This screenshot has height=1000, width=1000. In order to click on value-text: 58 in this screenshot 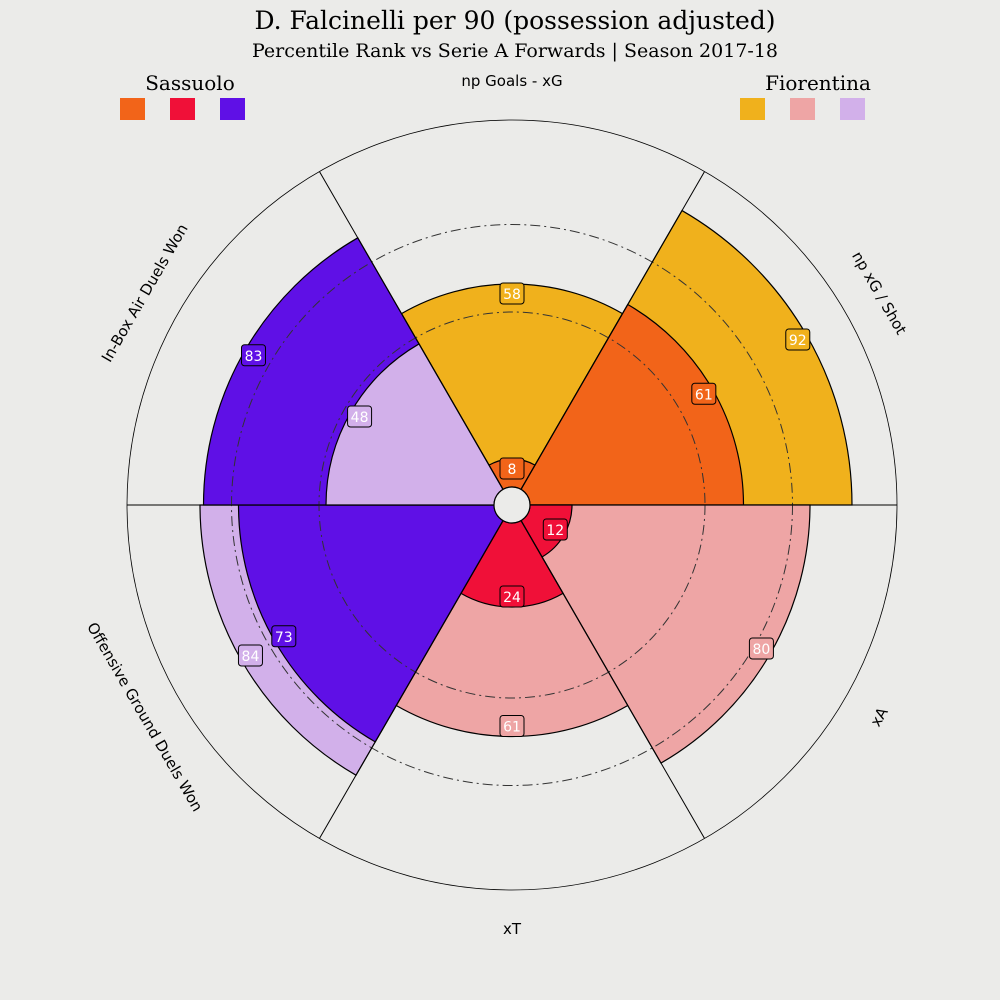, I will do `click(512, 295)`.